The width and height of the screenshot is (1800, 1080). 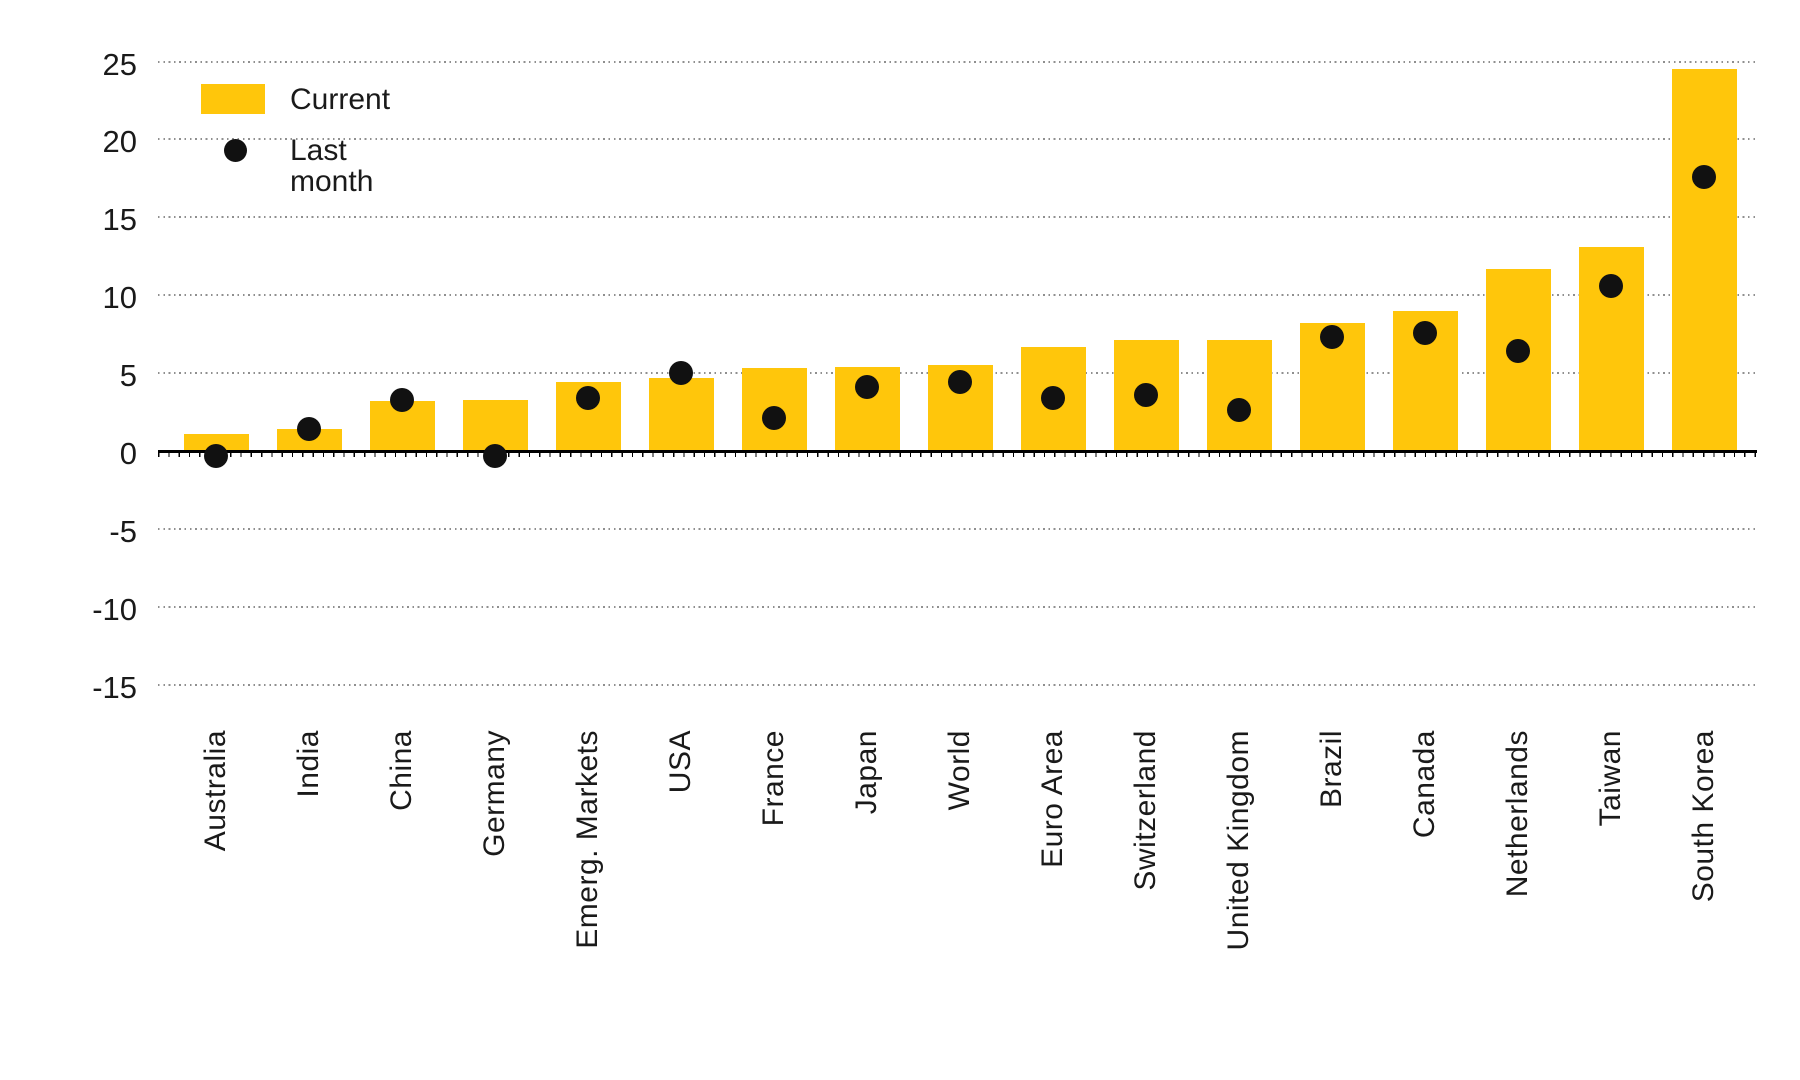 What do you see at coordinates (1239, 410) in the screenshot?
I see `dot-united-kingdom` at bounding box center [1239, 410].